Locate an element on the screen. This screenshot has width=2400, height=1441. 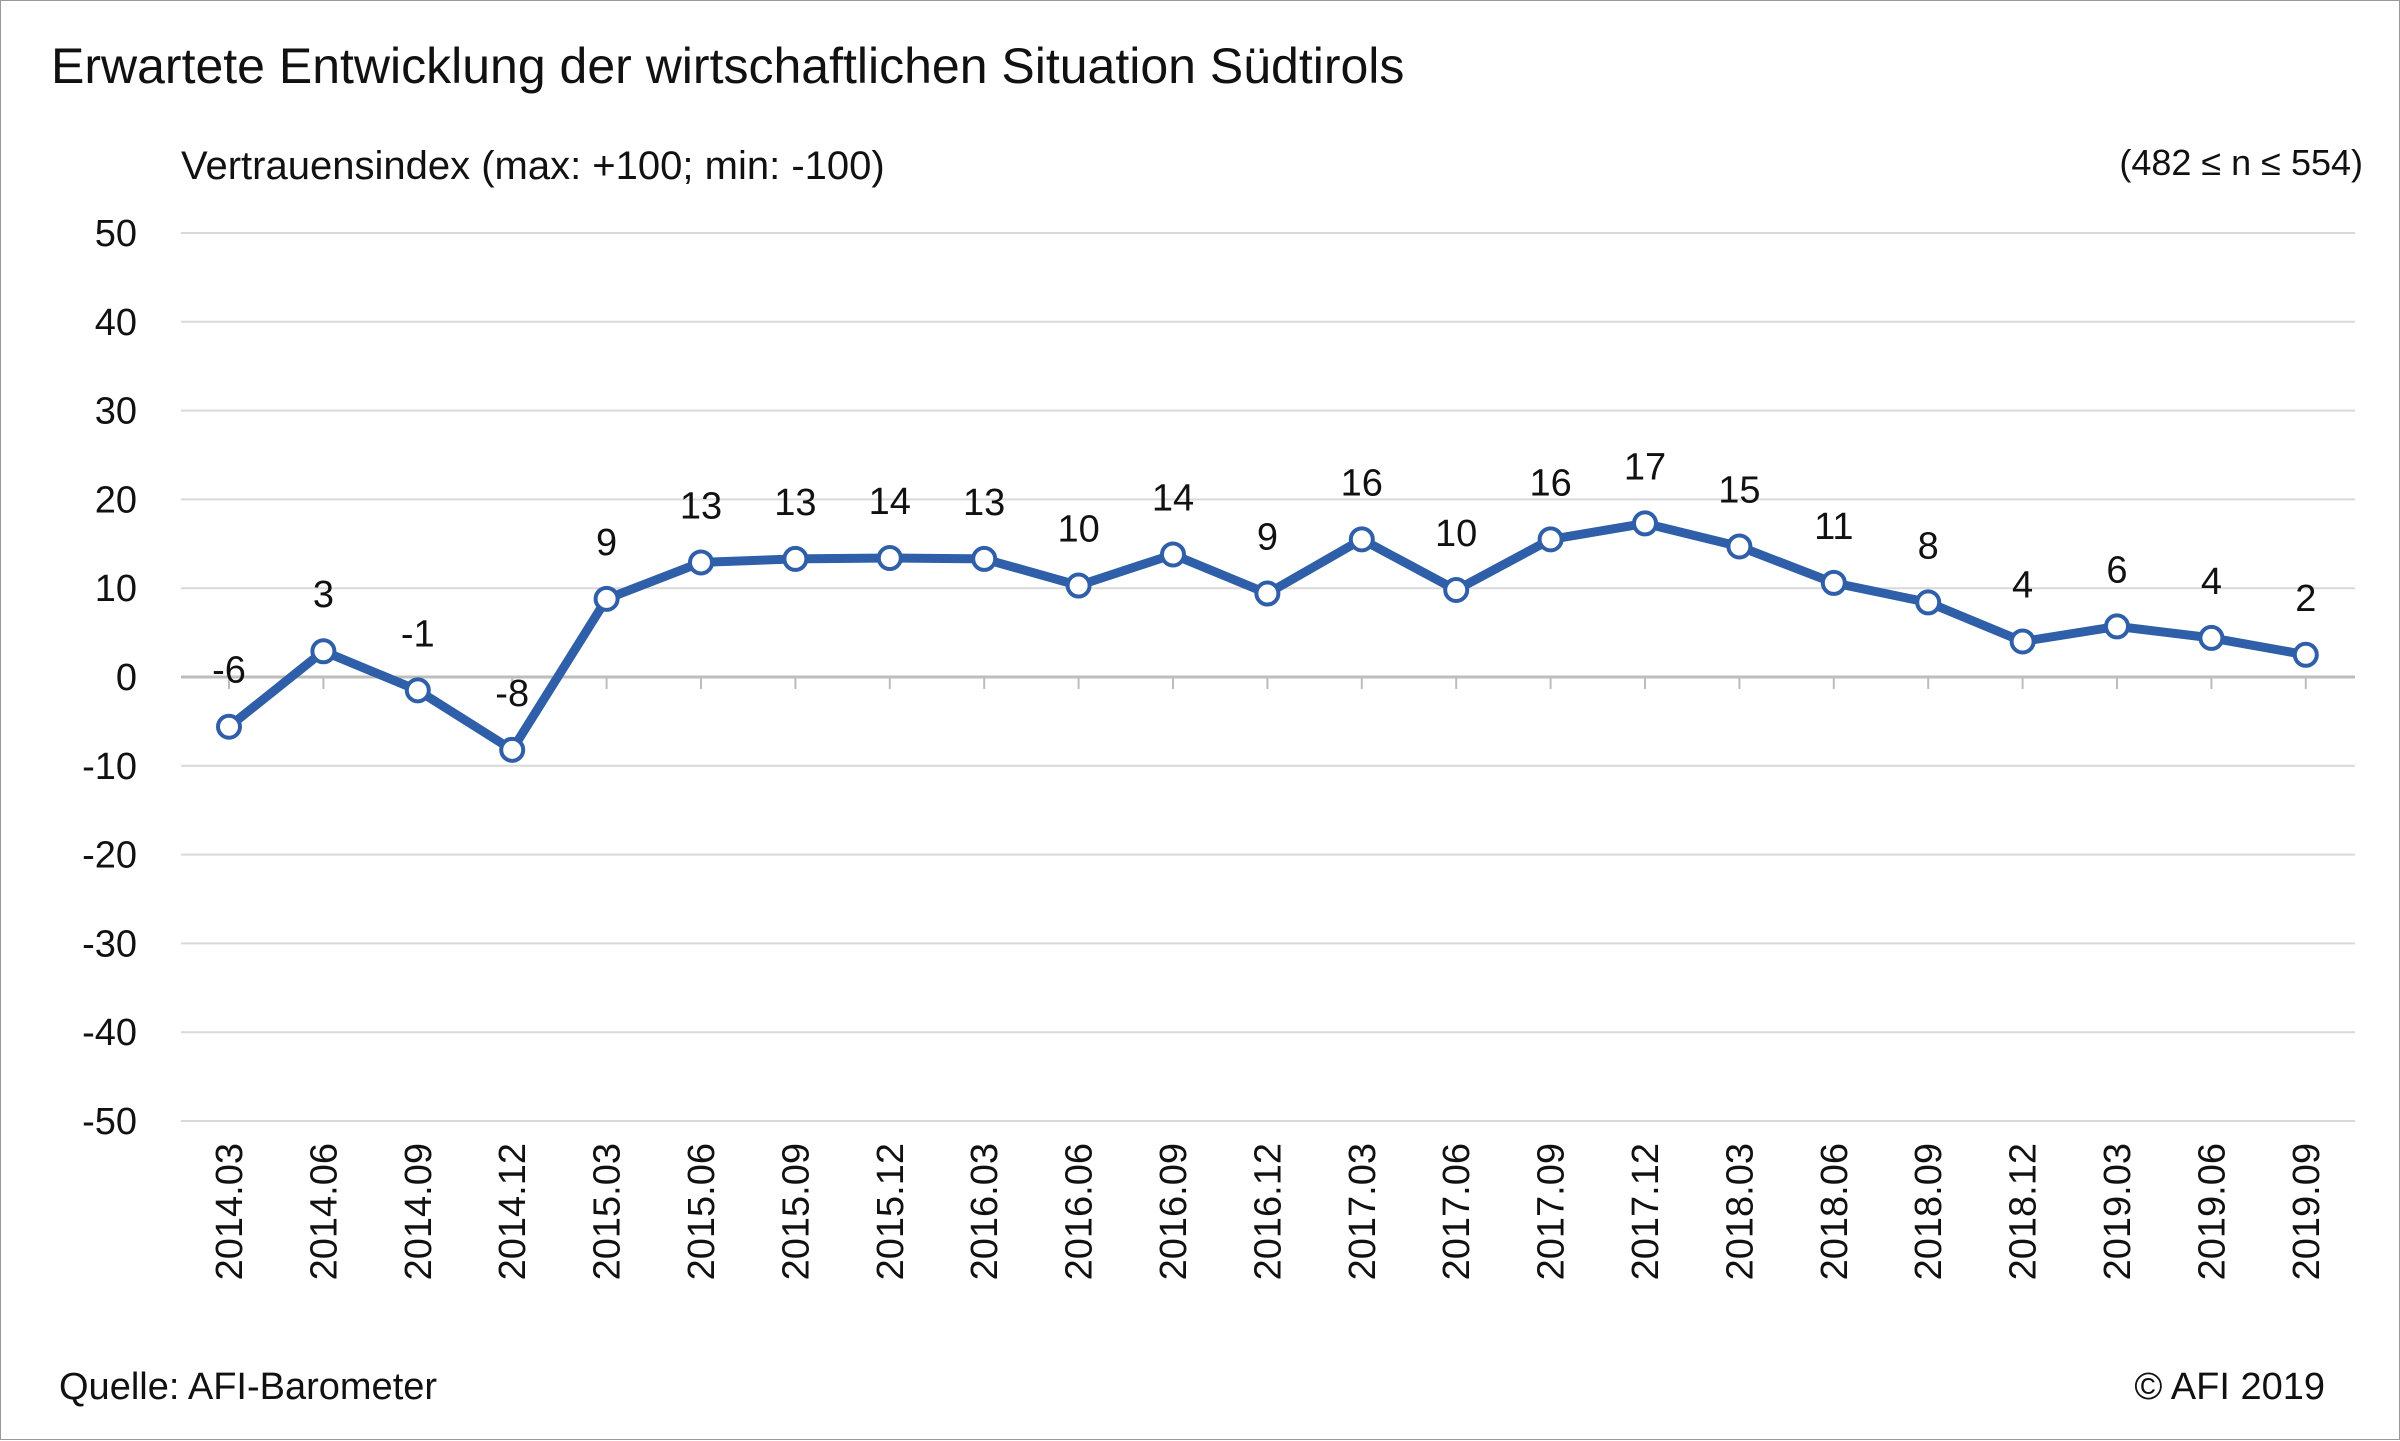
data-label: -1 is located at coordinates (418, 634).